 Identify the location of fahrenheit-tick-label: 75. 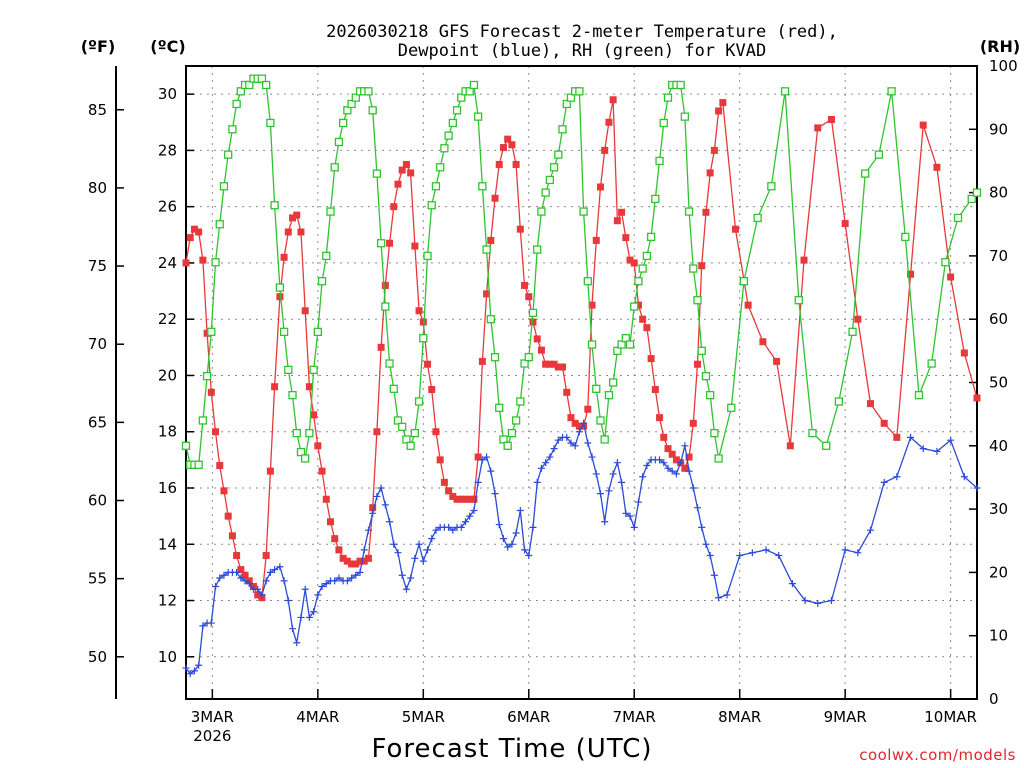
(97, 266).